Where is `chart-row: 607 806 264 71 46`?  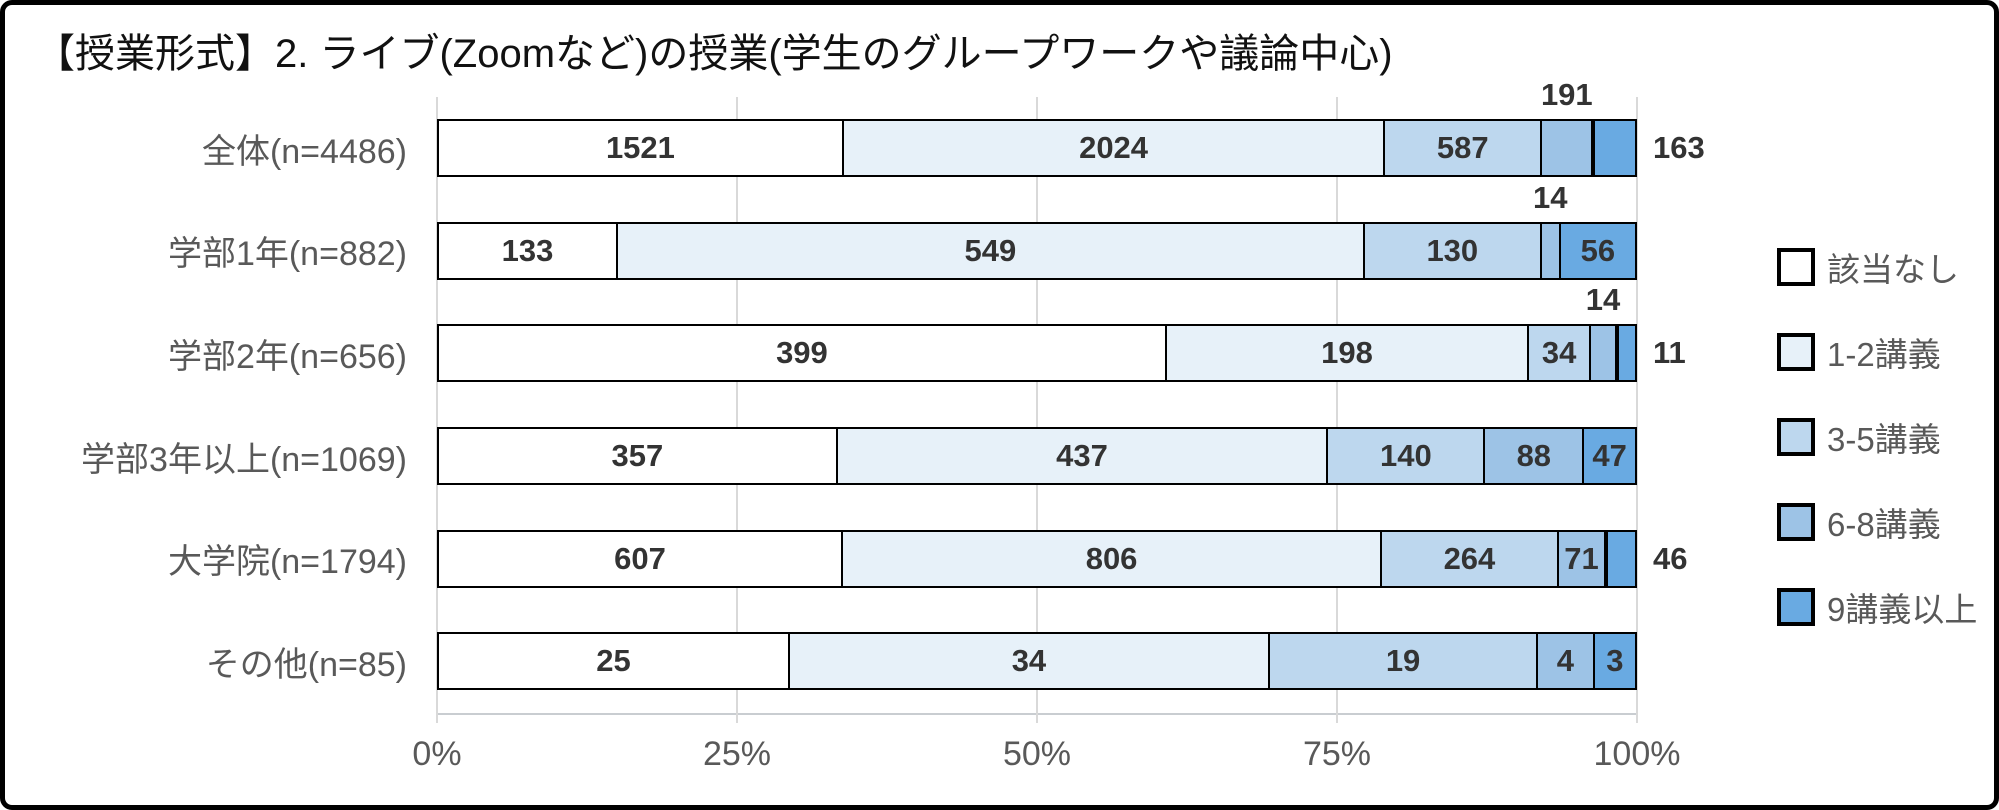 chart-row: 607 806 264 71 46 is located at coordinates (1062, 559).